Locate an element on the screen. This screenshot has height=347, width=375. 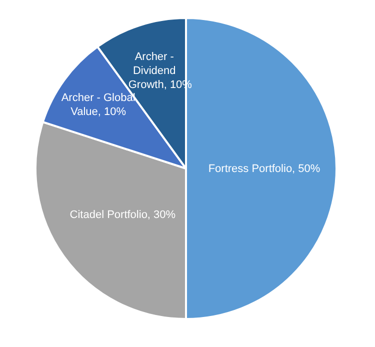
slice-label: Archer - Global Value, 10% is located at coordinates (98, 104).